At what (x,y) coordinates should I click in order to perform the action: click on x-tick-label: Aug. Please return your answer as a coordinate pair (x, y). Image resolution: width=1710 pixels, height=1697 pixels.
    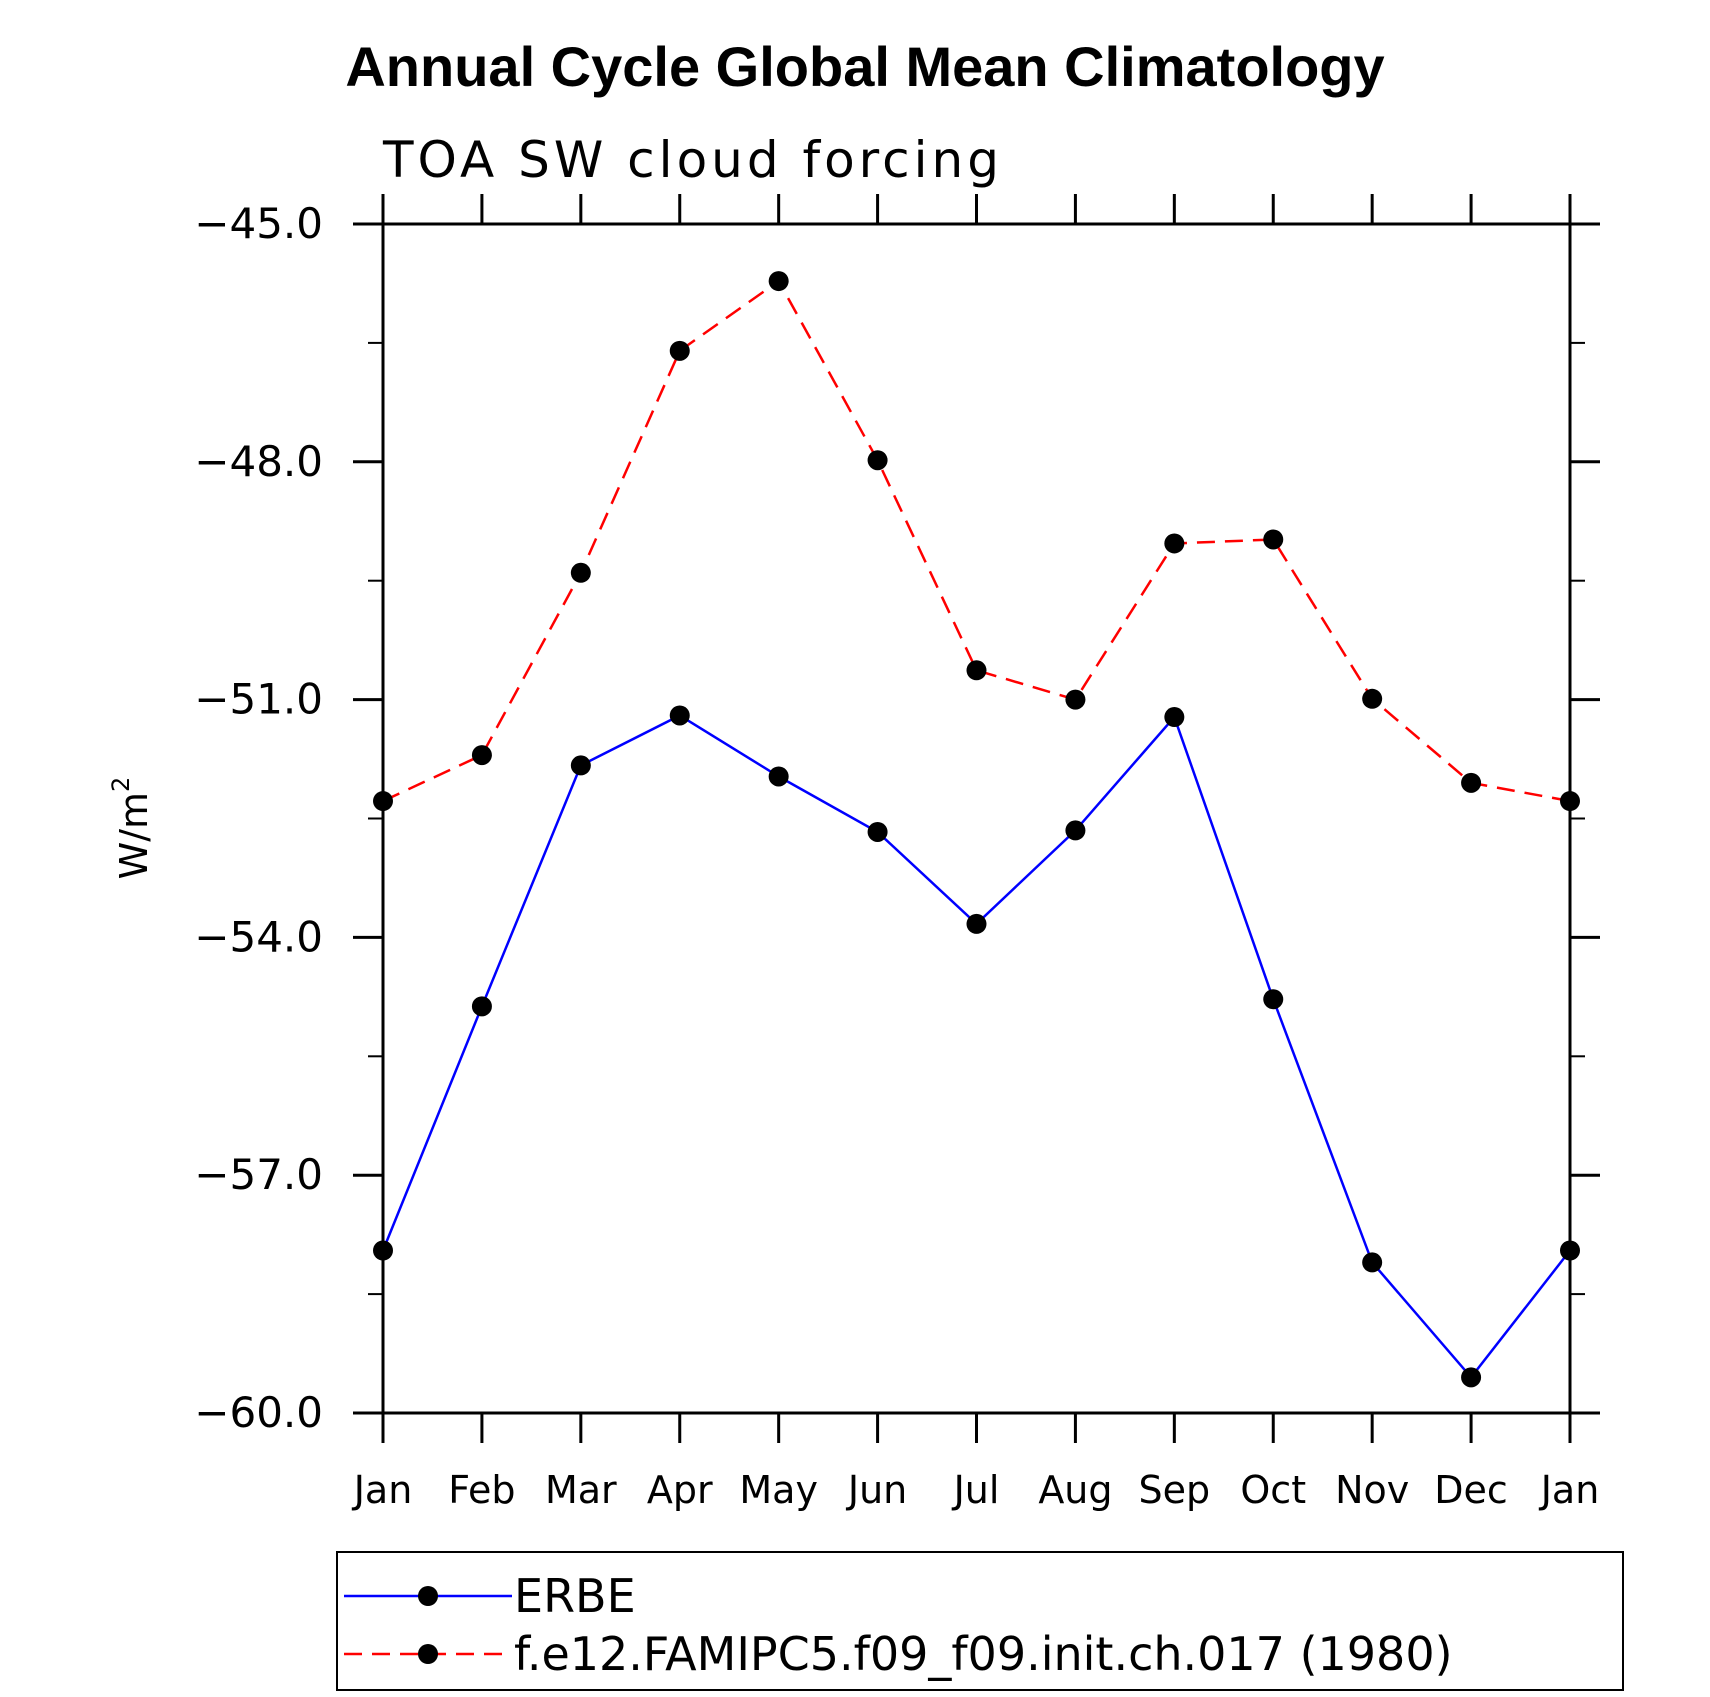
    Looking at the image, I should click on (1075, 1490).